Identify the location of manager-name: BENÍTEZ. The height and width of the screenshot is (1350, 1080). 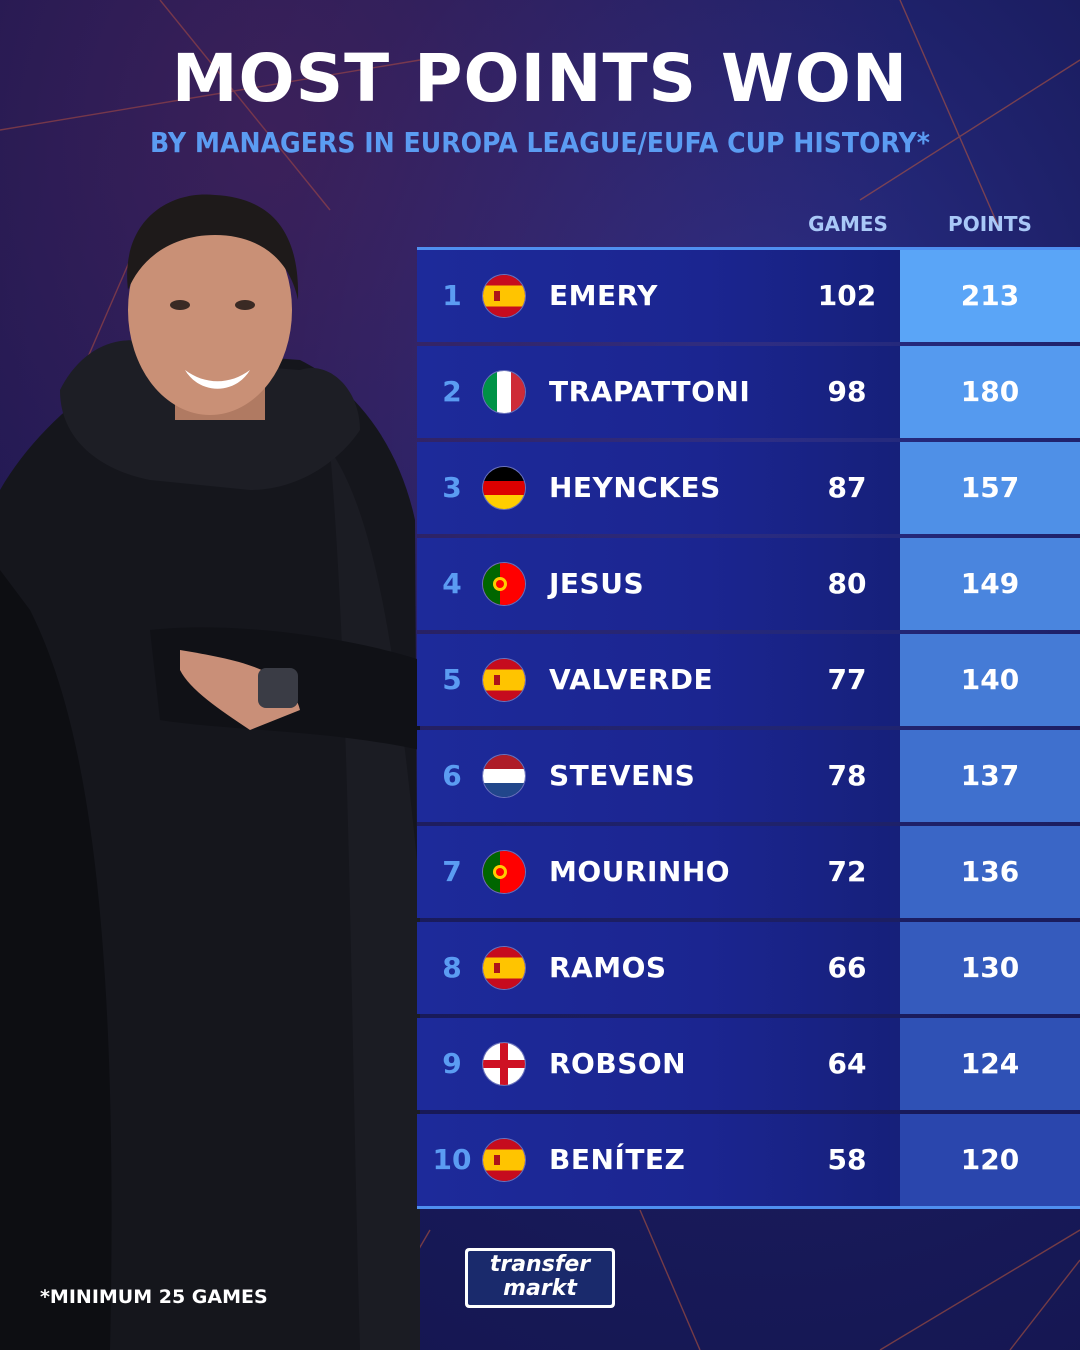
(617, 1159).